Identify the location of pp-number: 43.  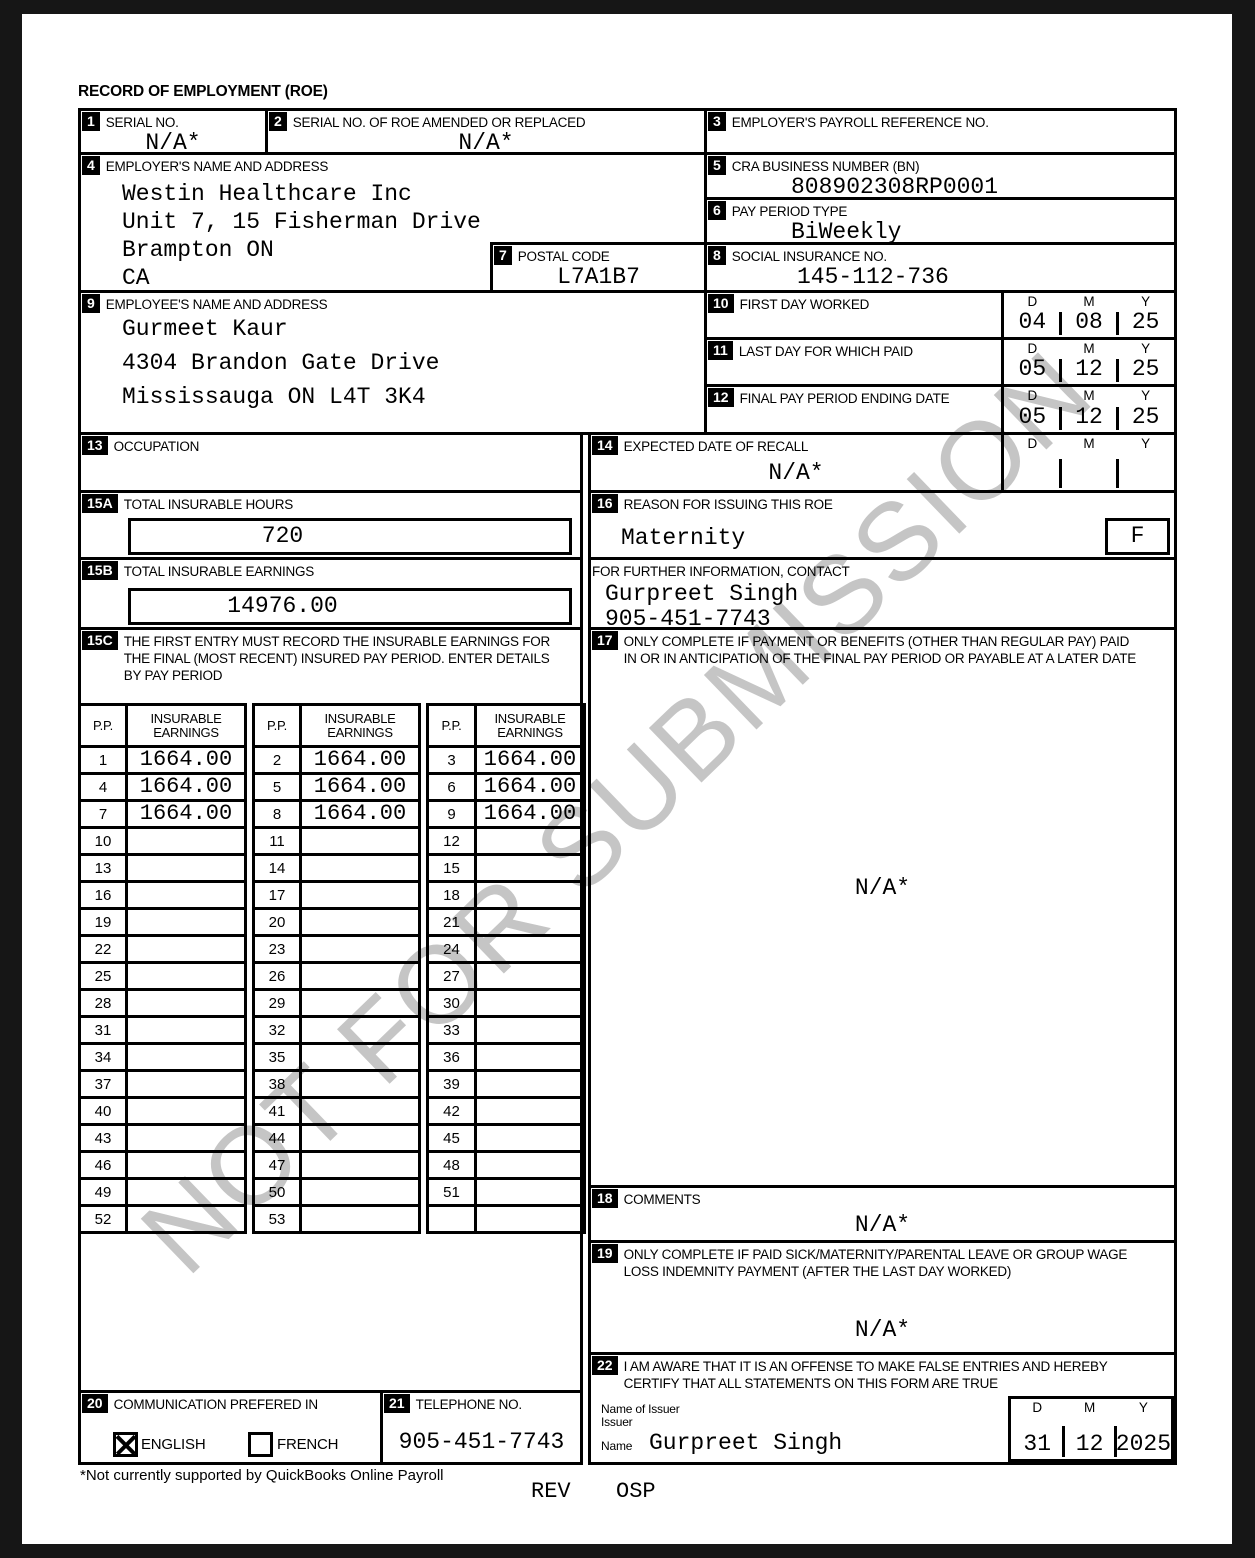
(103, 1138).